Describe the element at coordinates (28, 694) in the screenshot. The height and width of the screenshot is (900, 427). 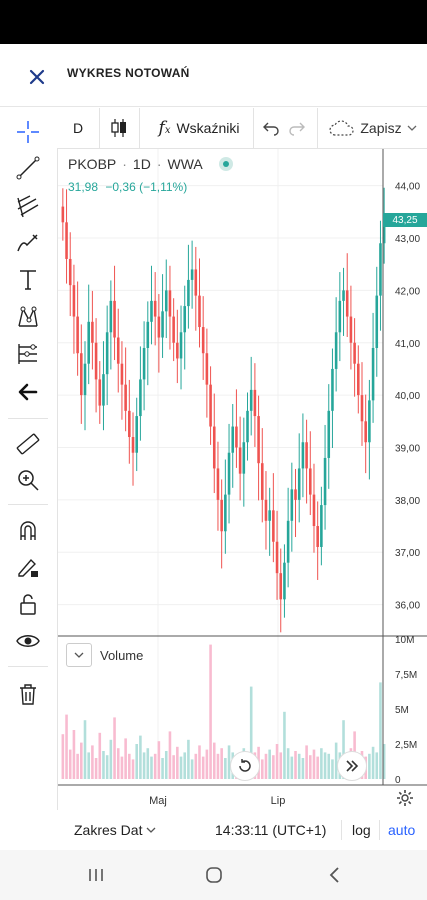
I see `remove-drawings-button` at that location.